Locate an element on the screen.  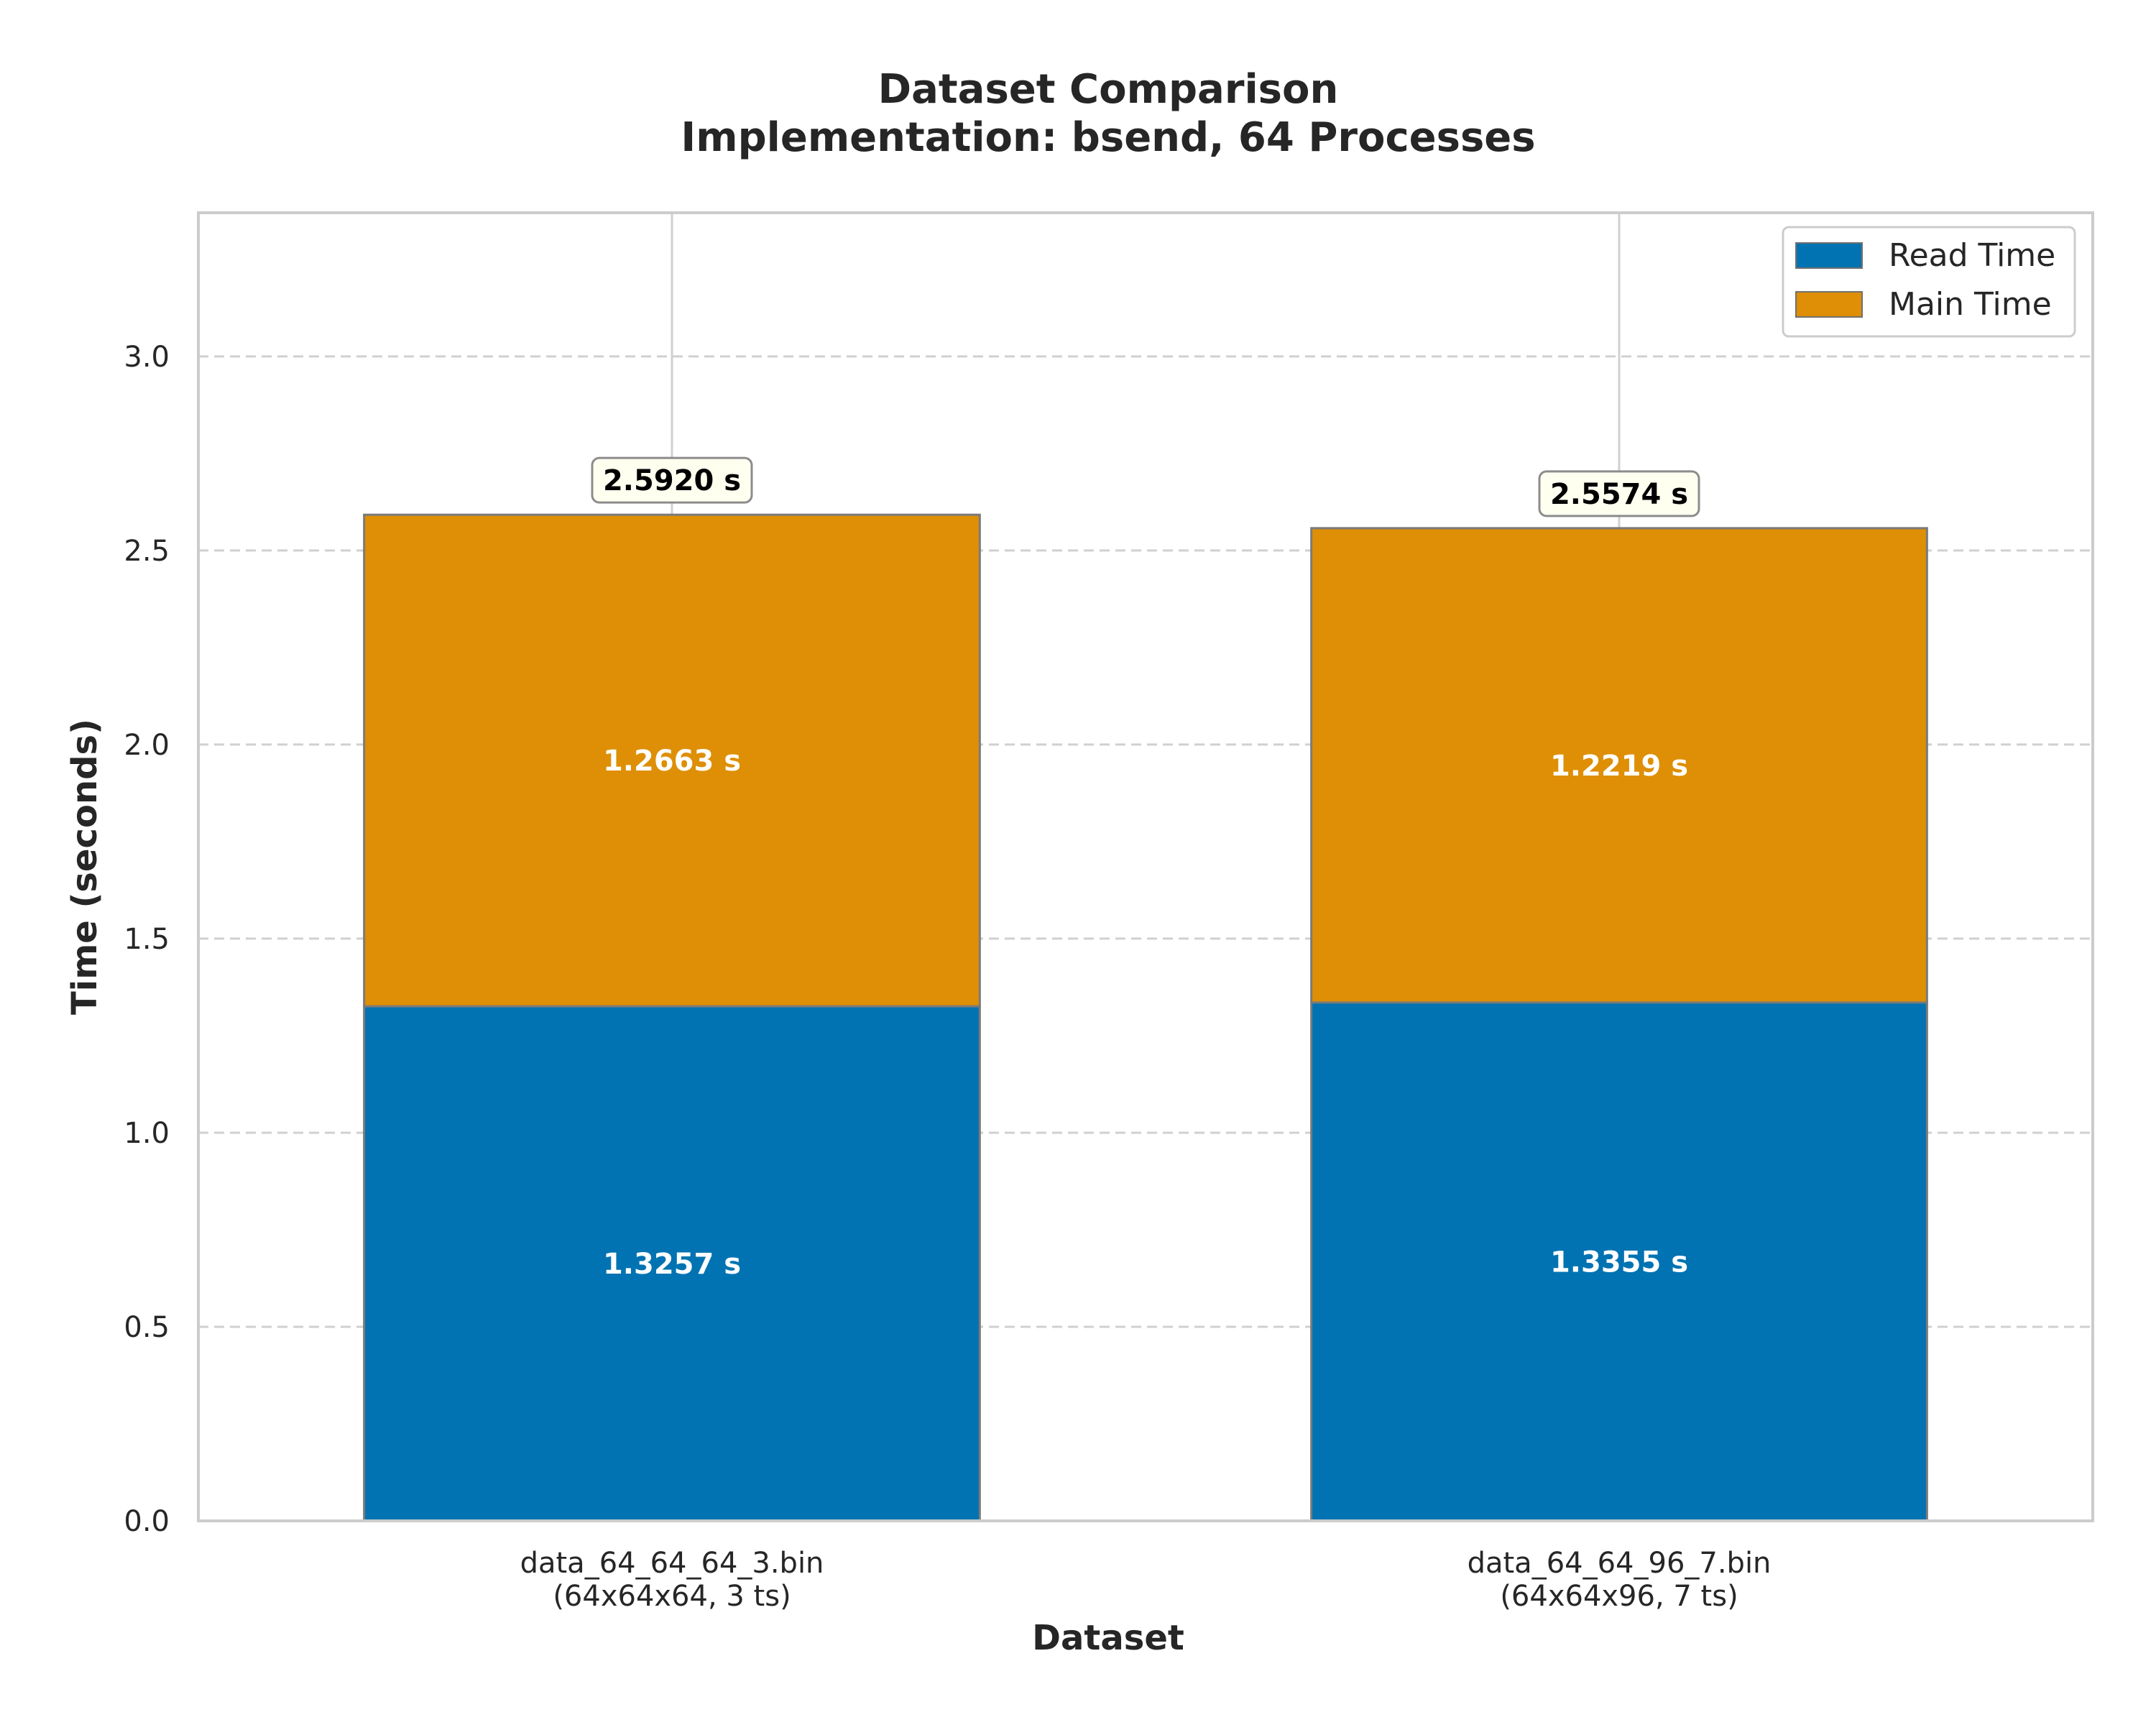
legend: Read Time Main Time is located at coordinates (1929, 282).